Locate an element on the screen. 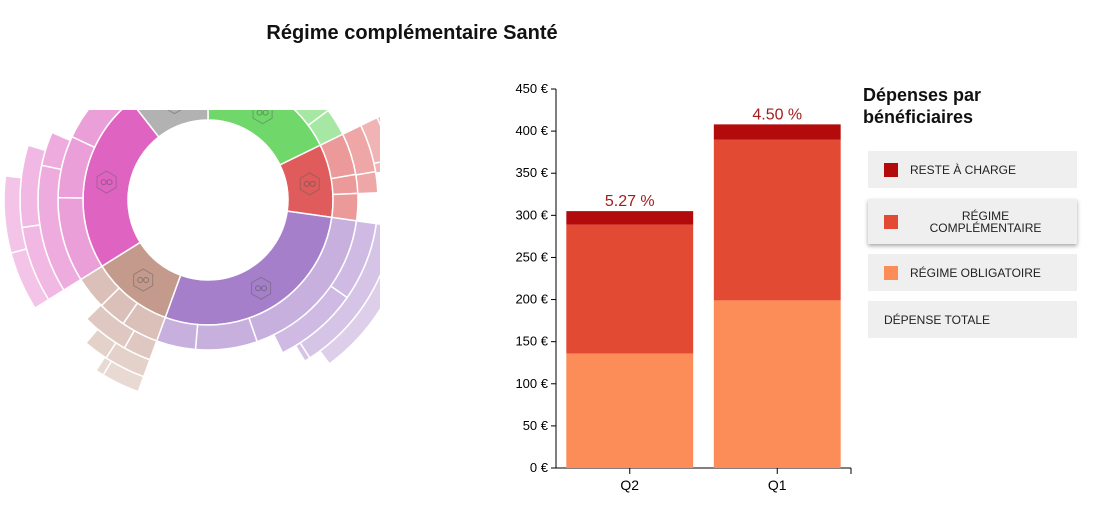  legend-swatch-regime-obligatoire is located at coordinates (891, 272).